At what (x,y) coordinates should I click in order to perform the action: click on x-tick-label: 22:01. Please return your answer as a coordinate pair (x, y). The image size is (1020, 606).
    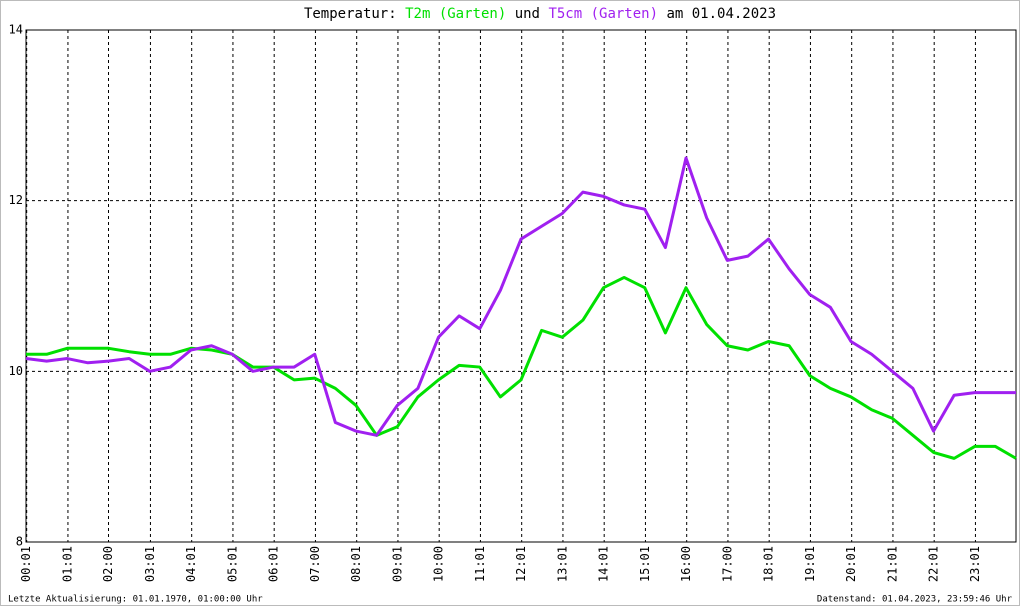
    Looking at the image, I should click on (934, 564).